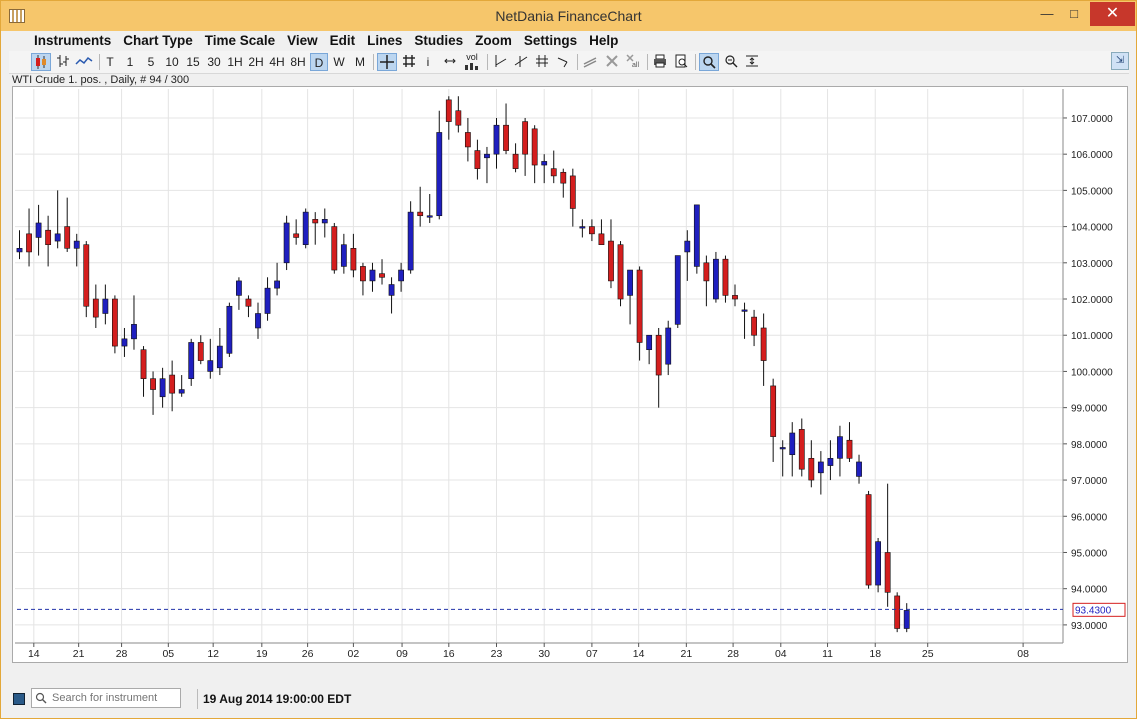  I want to click on candlestick-chart-icon, so click(41, 62).